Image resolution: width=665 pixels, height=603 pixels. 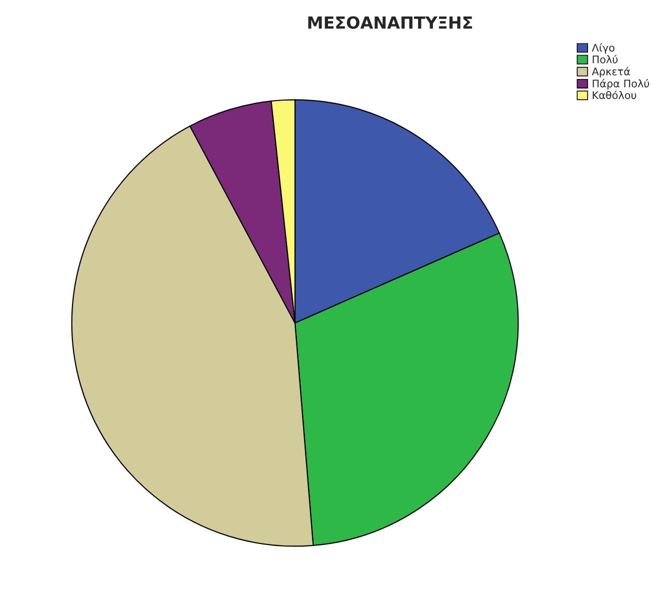 I want to click on legend-label: Πολύ, so click(x=605, y=59).